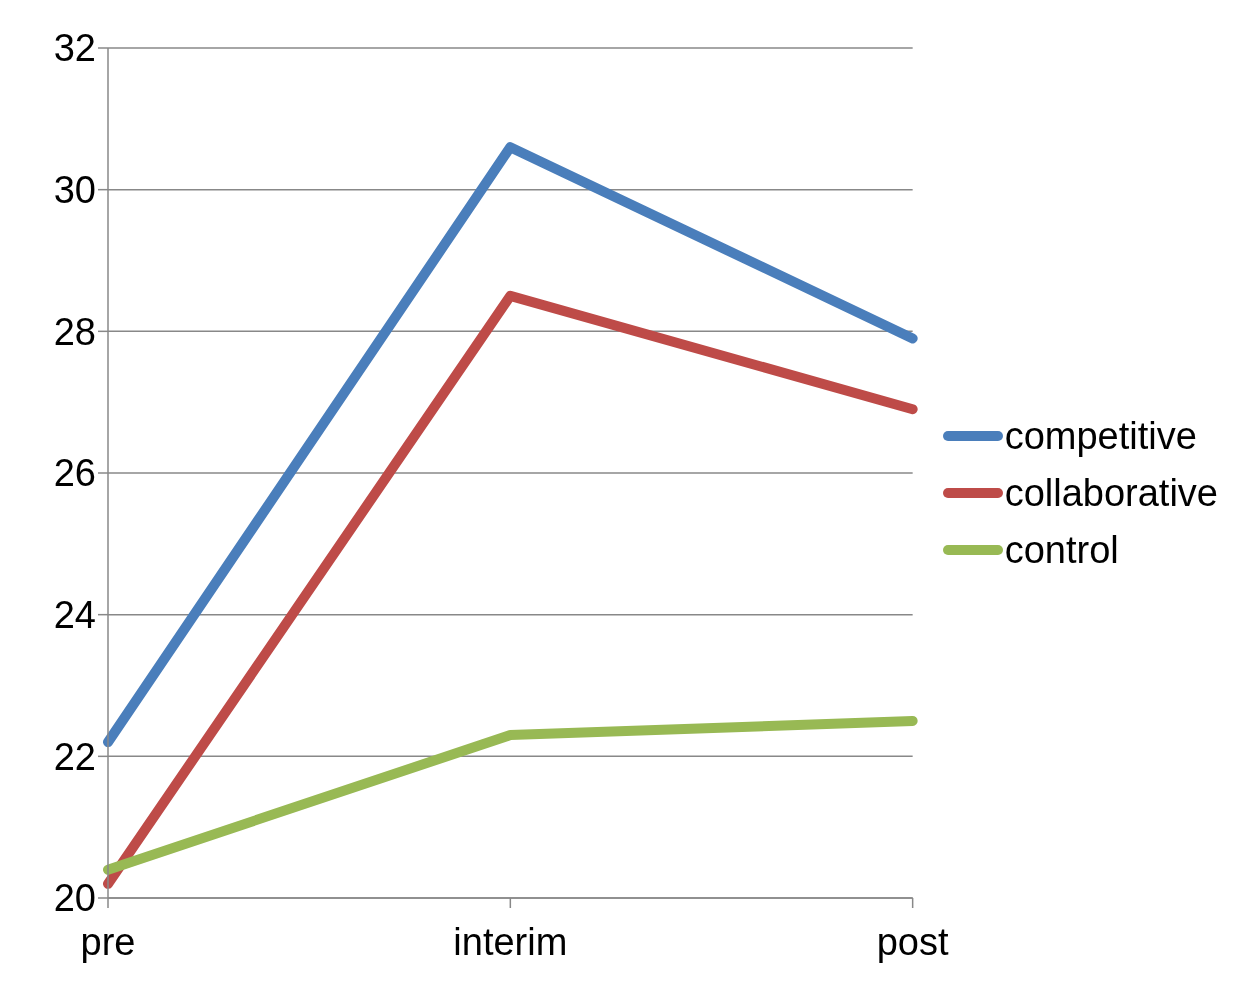  I want to click on y-tick-label: 30, so click(74, 190).